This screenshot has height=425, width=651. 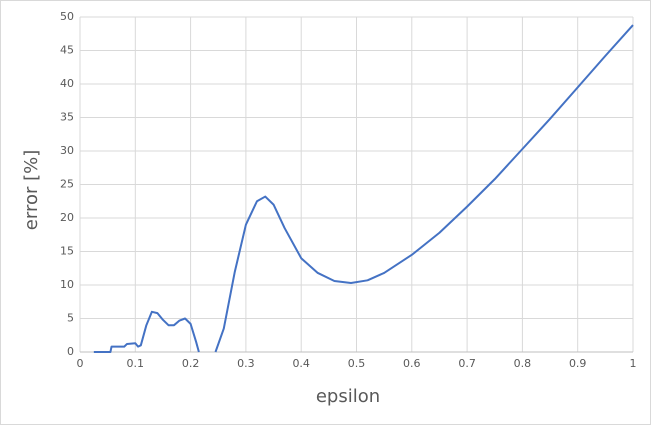 I want to click on x-tick-label: 1, so click(x=633, y=363).